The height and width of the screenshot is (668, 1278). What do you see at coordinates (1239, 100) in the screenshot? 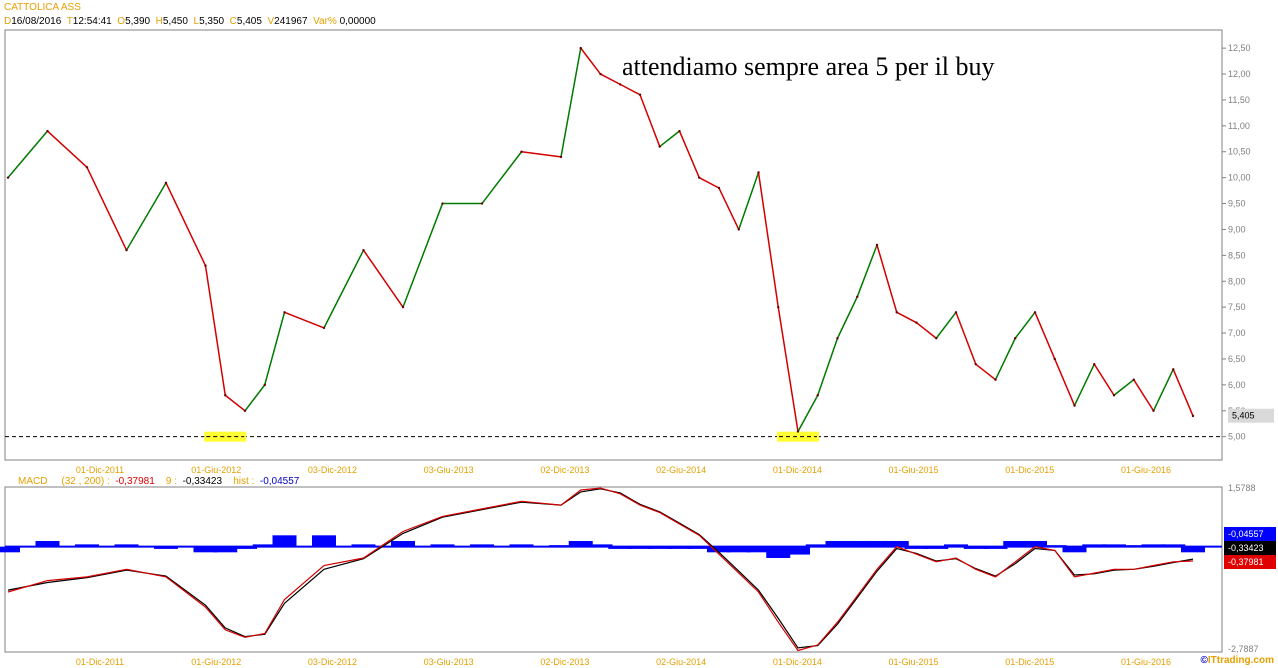
I see `price-y-tick-label: 11,50` at bounding box center [1239, 100].